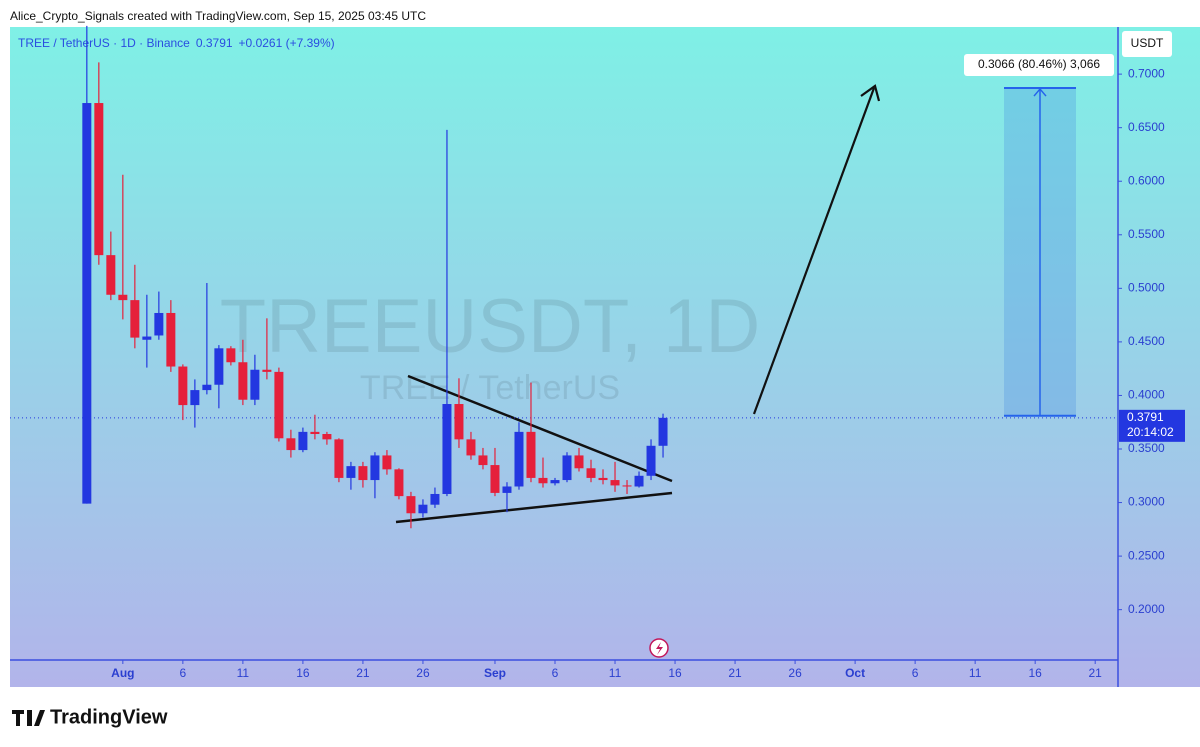  I want to click on x-tick-label: Aug, so click(122, 673).